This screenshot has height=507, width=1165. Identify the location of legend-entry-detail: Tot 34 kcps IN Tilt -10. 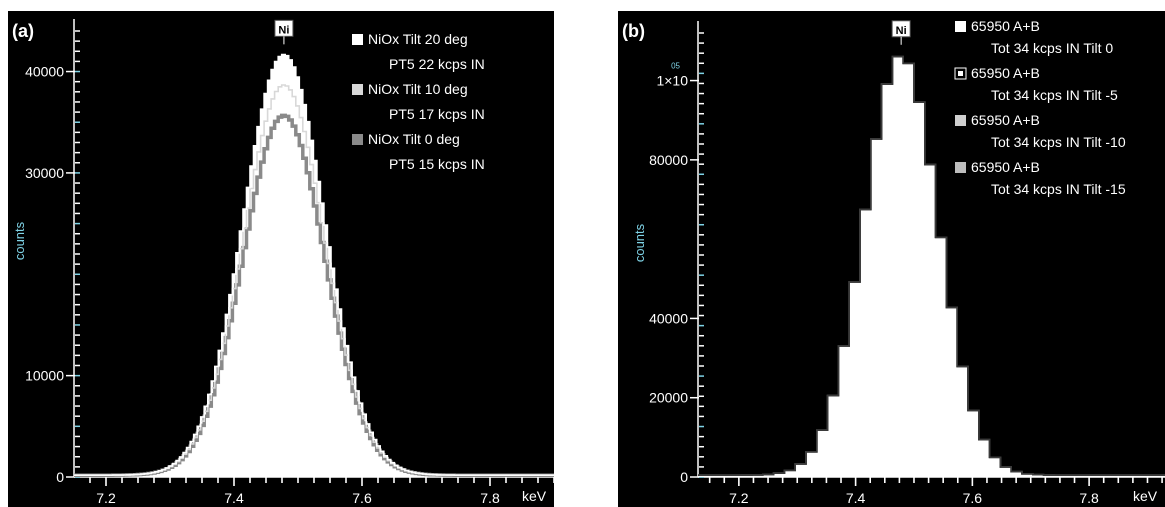
(1058, 142).